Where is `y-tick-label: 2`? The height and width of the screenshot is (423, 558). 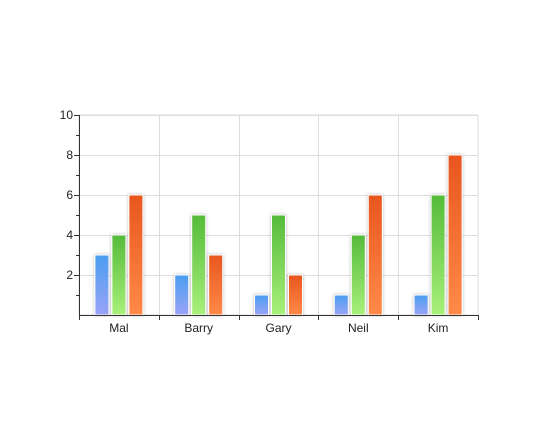 y-tick-label: 2 is located at coordinates (69, 275).